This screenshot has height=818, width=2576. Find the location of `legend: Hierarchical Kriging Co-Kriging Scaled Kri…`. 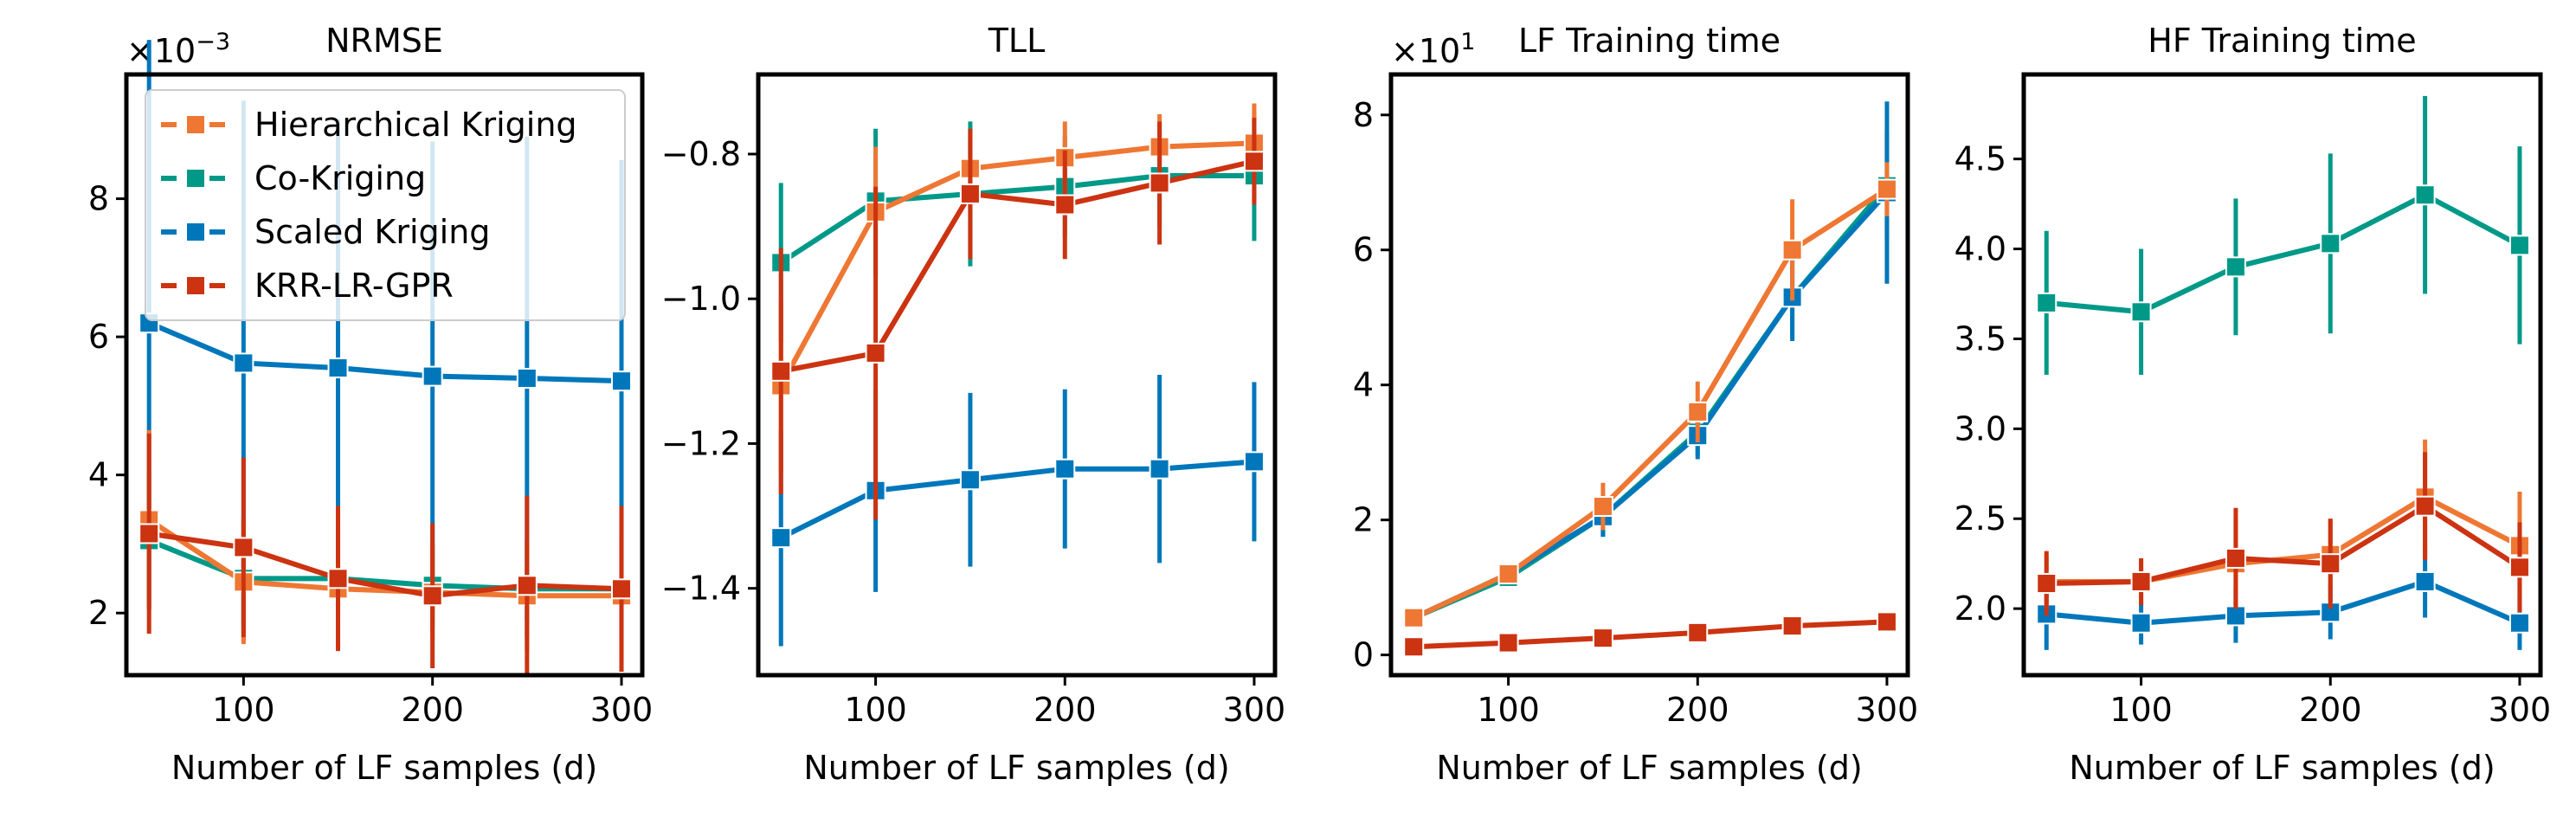

legend: Hierarchical Kriging Co-Kriging Scaled Kri… is located at coordinates (385, 205).